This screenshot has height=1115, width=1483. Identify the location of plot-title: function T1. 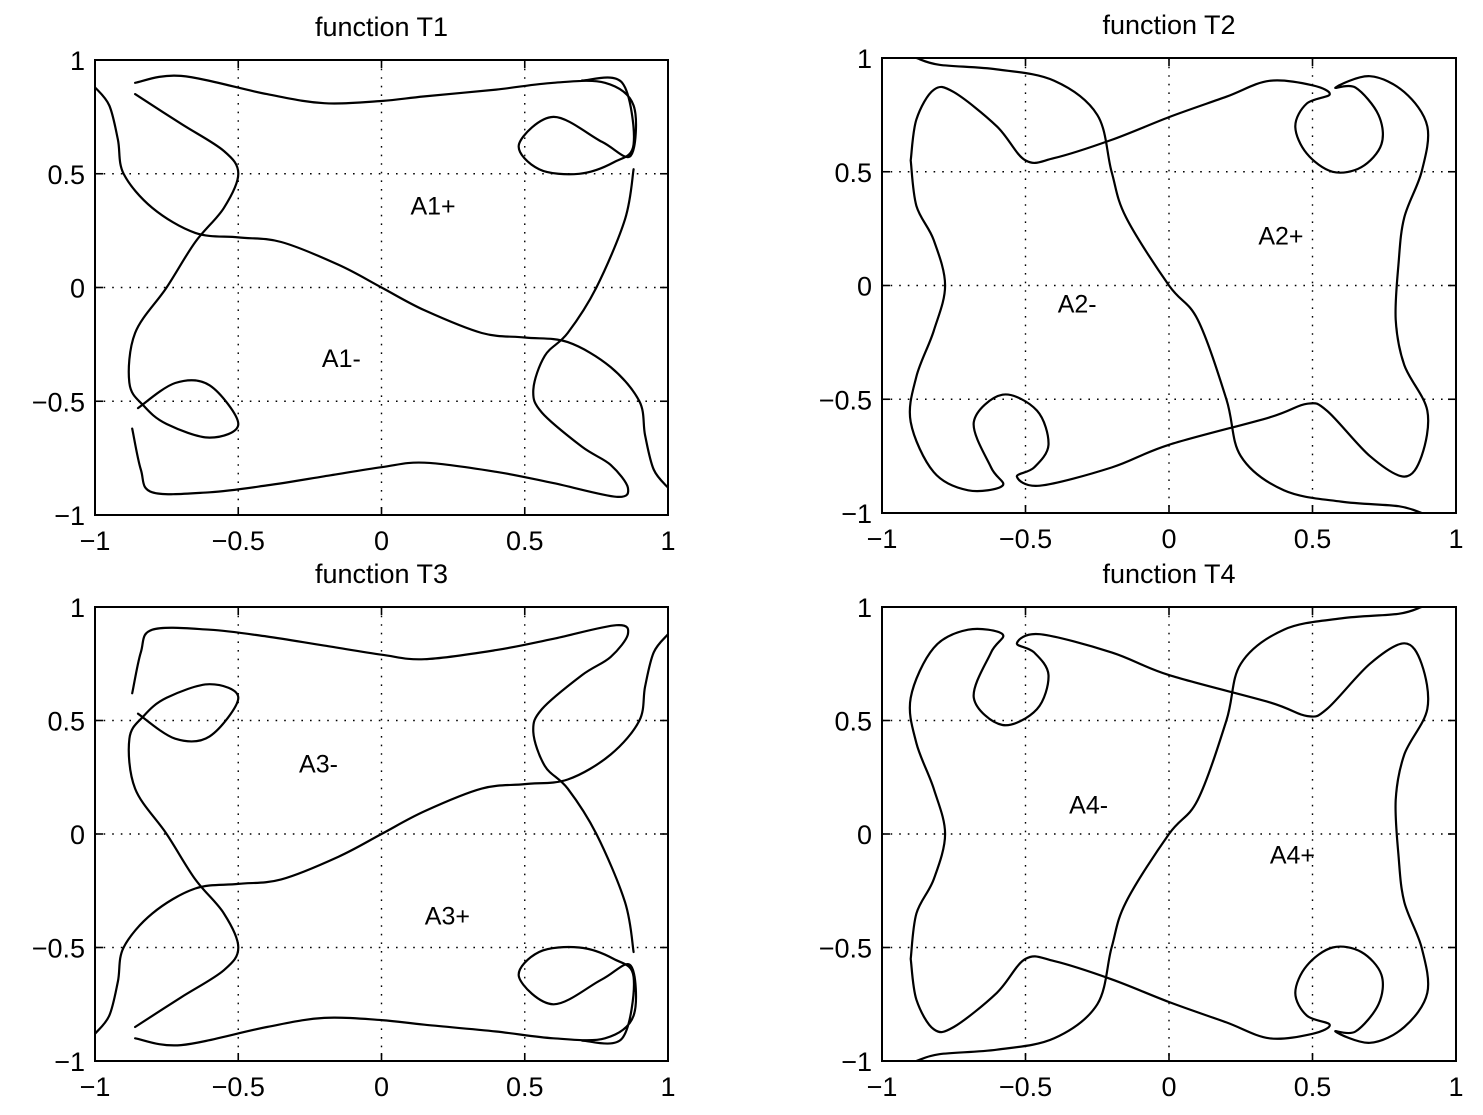
(381, 27).